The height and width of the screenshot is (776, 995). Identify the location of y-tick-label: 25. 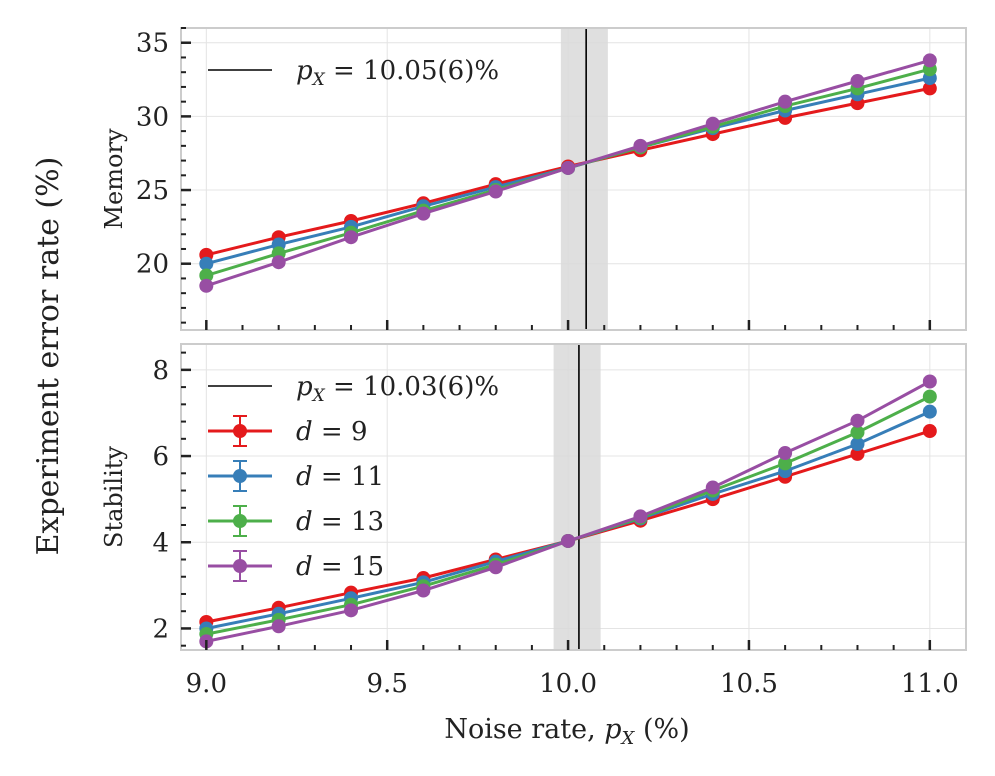
(152, 191).